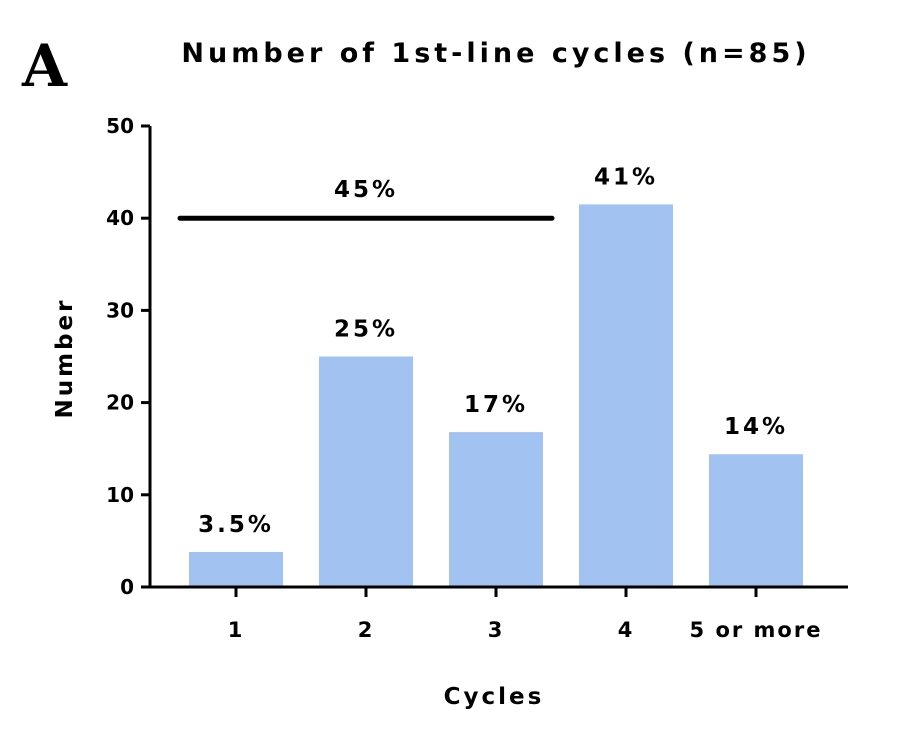 The image size is (908, 742). What do you see at coordinates (756, 630) in the screenshot?
I see `x-tick-label: 5 or more` at bounding box center [756, 630].